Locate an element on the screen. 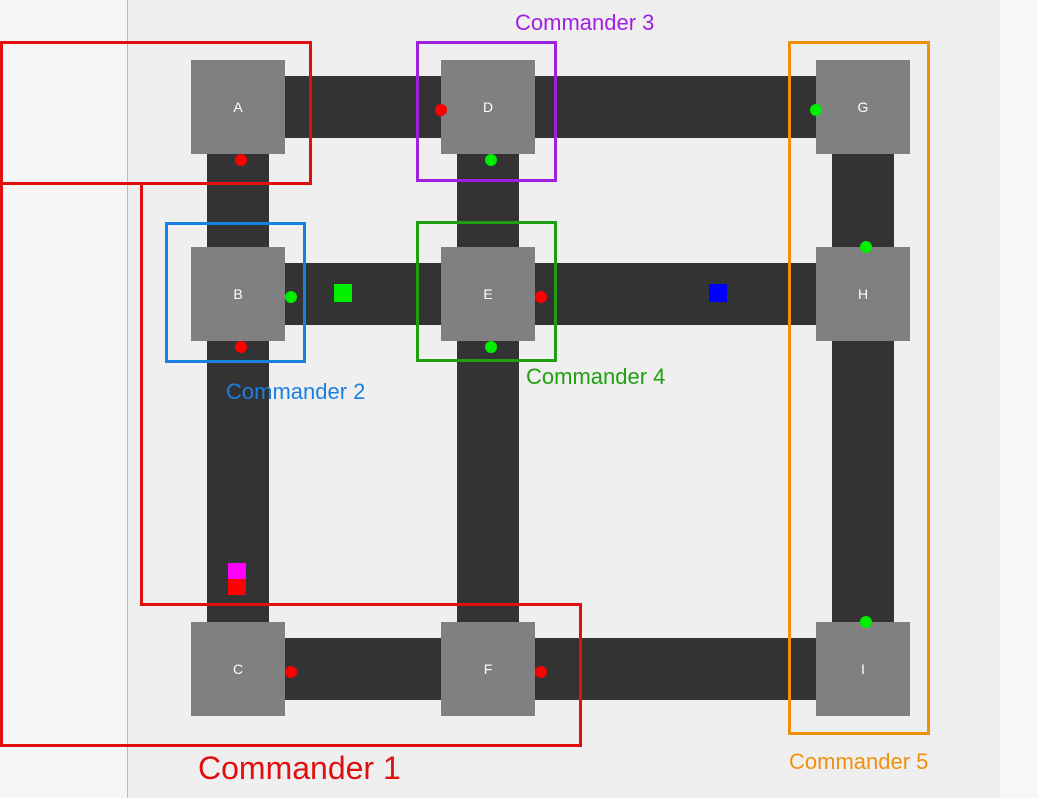 Image resolution: width=1037 pixels, height=798 pixels. road-f-i is located at coordinates (675, 669).